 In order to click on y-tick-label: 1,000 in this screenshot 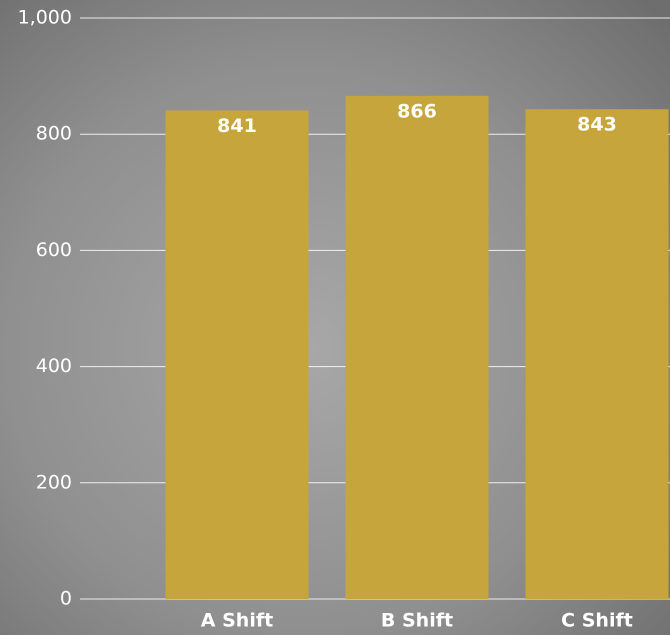, I will do `click(45, 18)`.